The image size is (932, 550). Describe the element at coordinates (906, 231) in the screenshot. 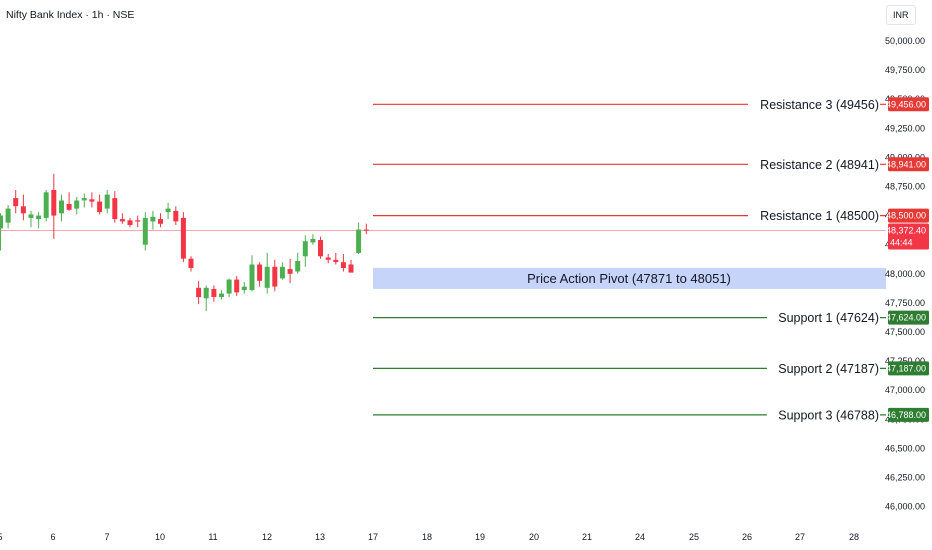

I see `last-price-badge: 48,372.40` at that location.